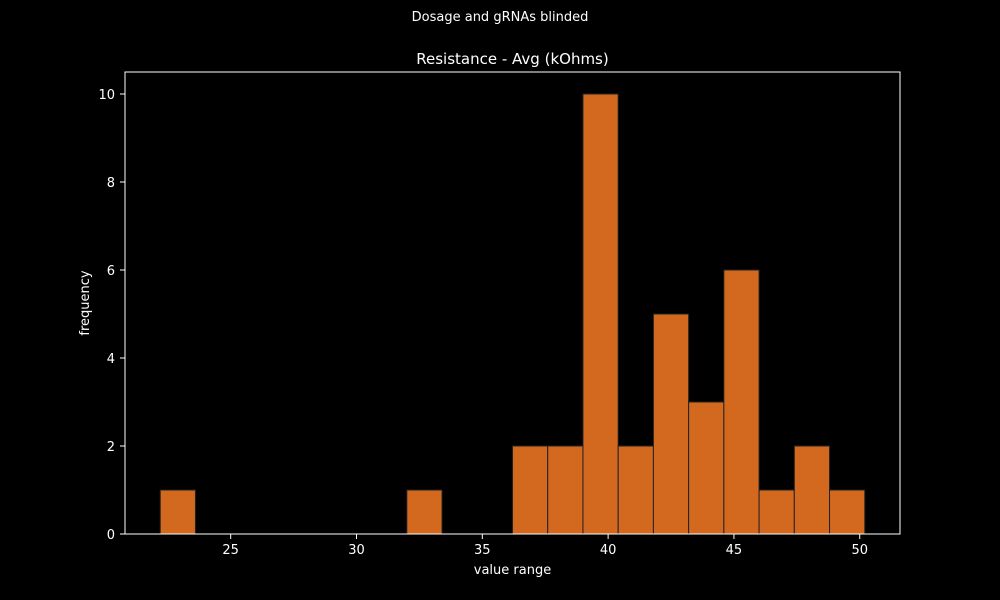 This screenshot has width=1000, height=600. What do you see at coordinates (859, 550) in the screenshot?
I see `x-tick-label: 50` at bounding box center [859, 550].